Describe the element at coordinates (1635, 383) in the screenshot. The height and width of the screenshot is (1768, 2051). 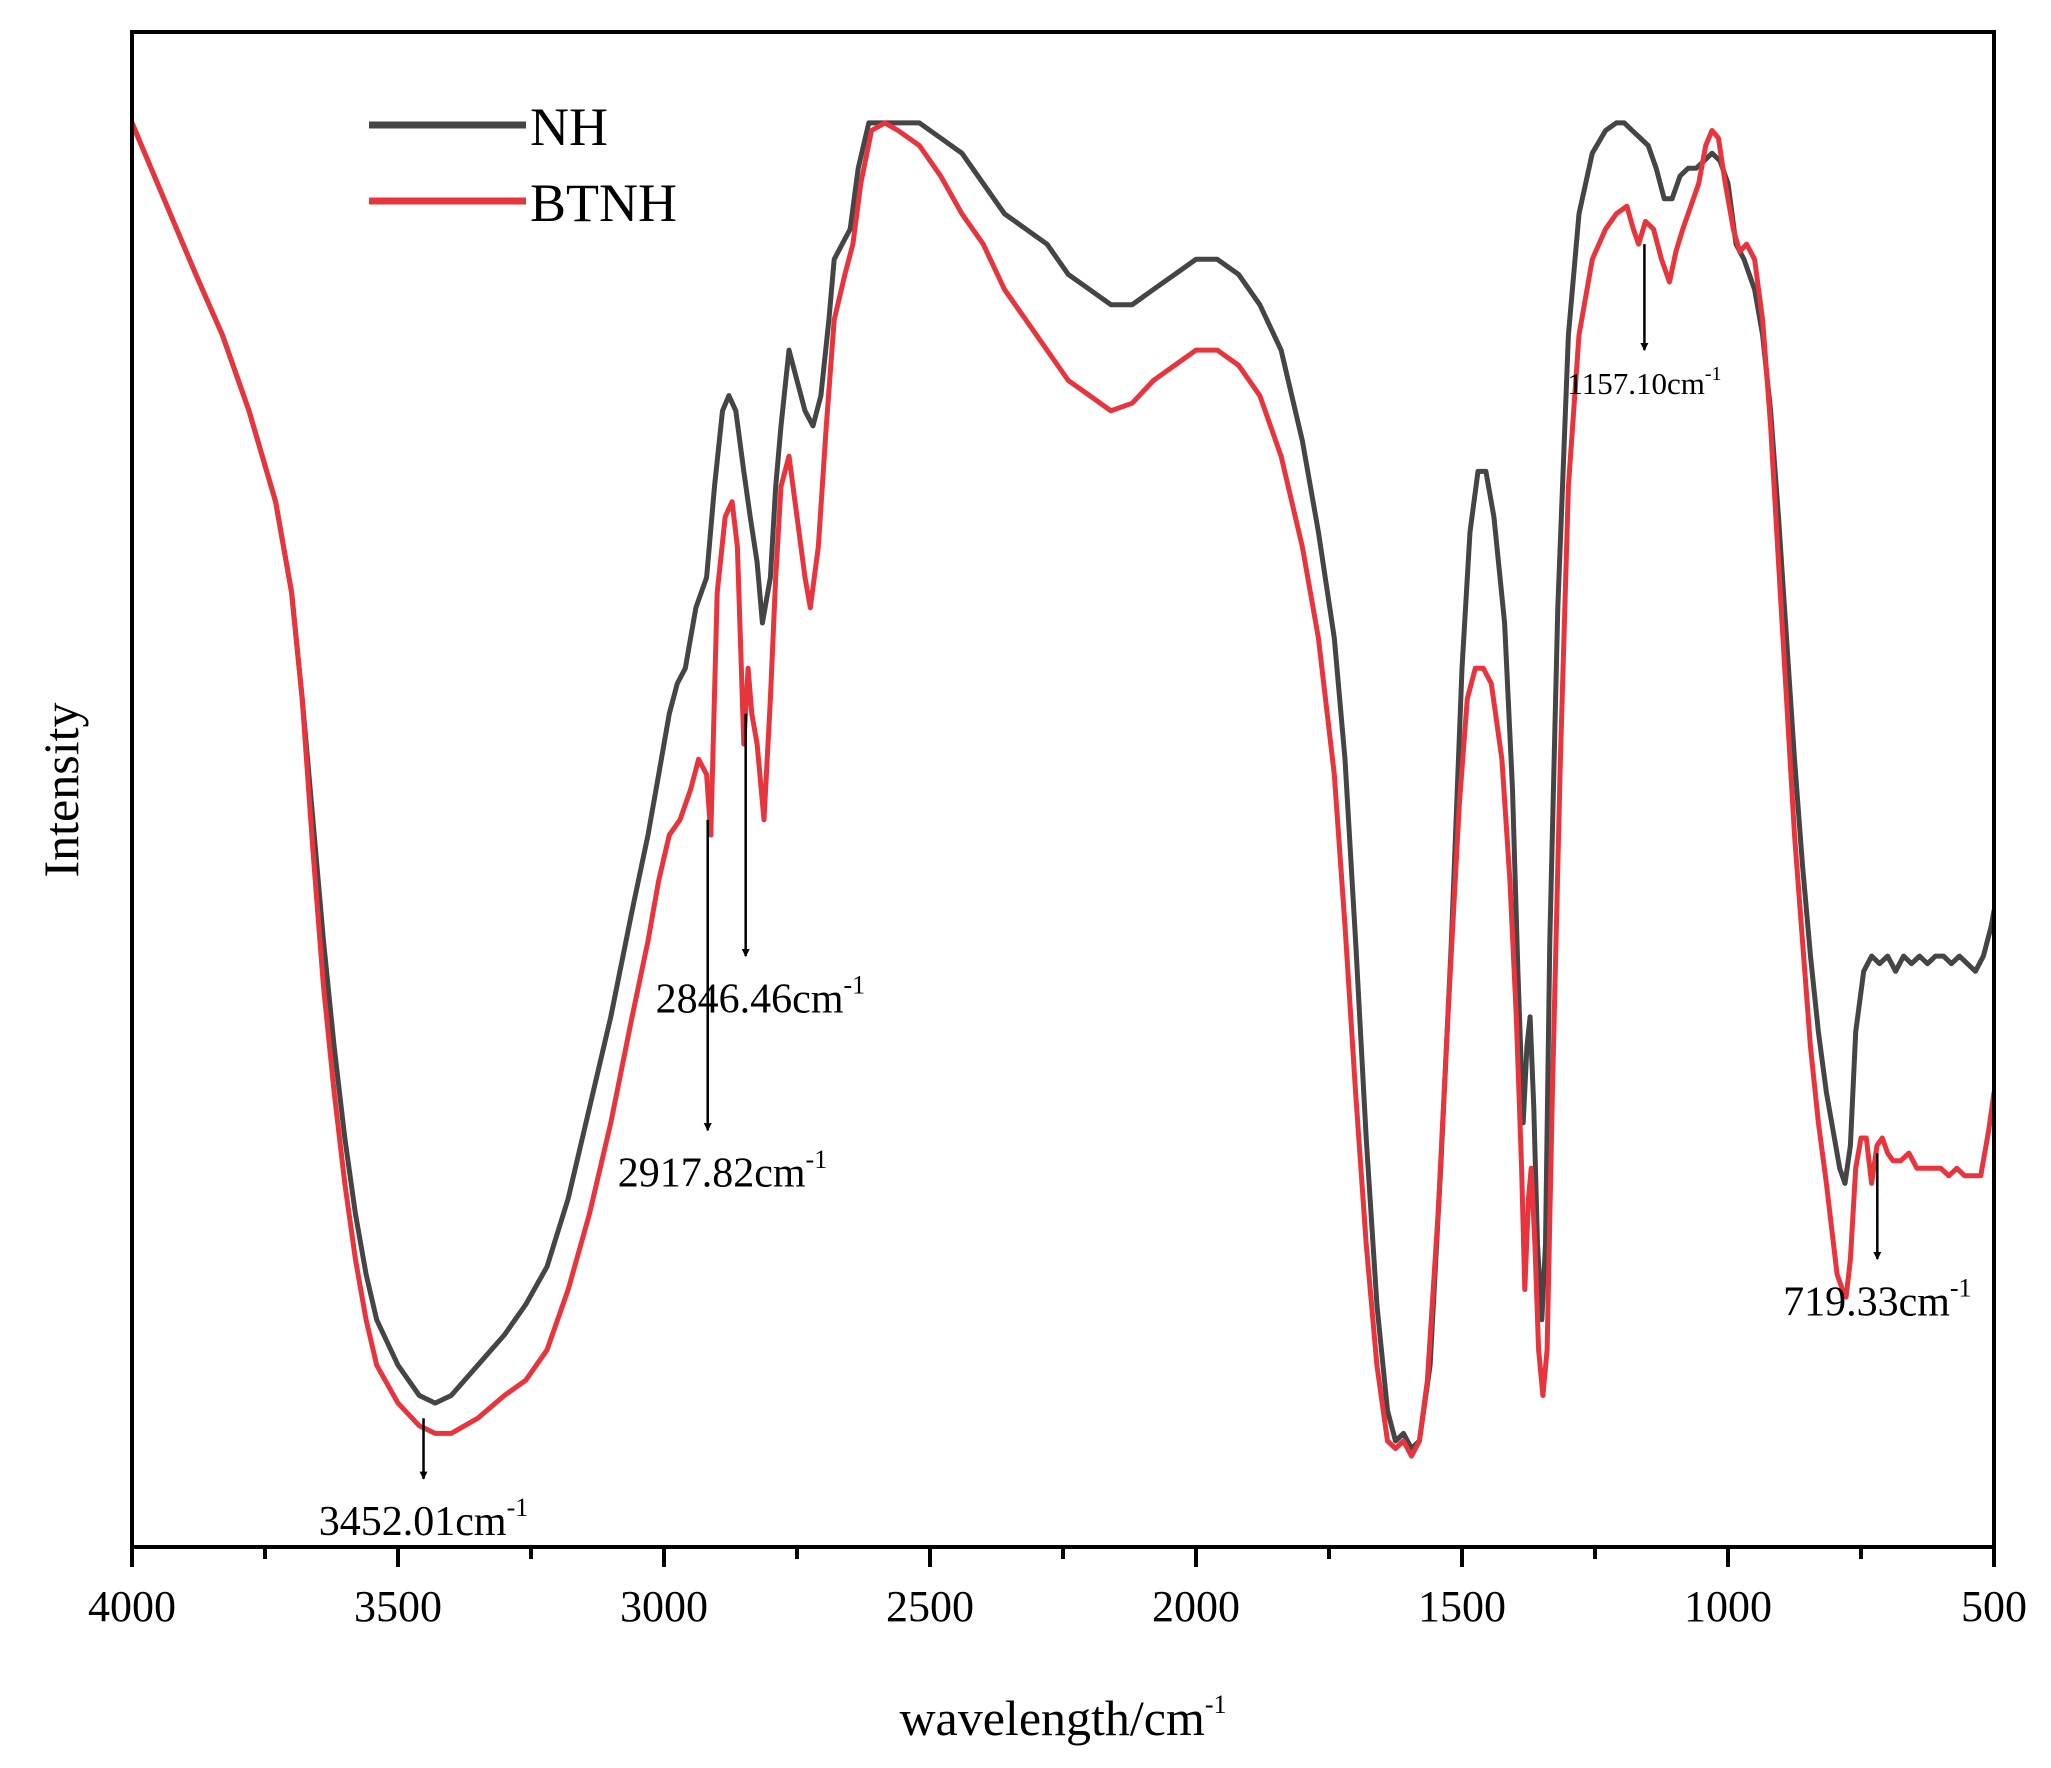
I see `annotation-label-text: 1157.10cm` at that location.